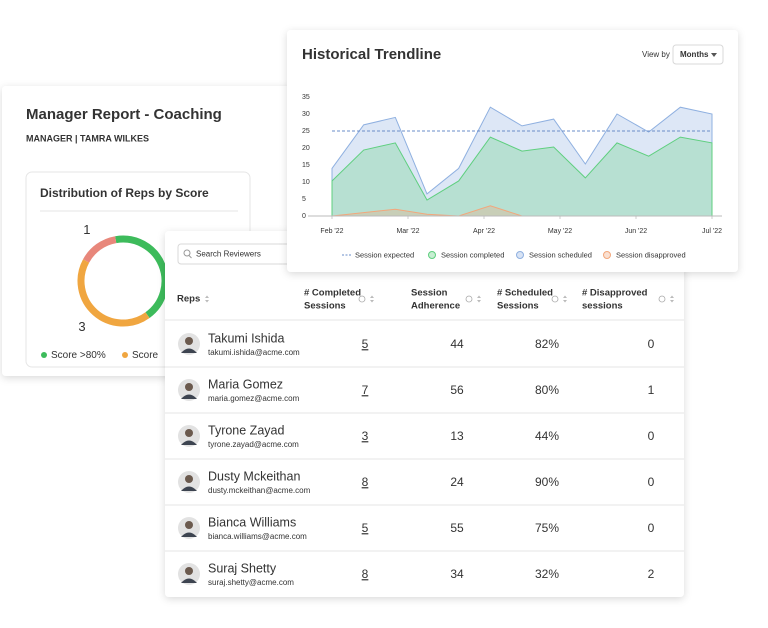 This screenshot has width=768, height=628. I want to click on view-by-value: Months, so click(694, 54).